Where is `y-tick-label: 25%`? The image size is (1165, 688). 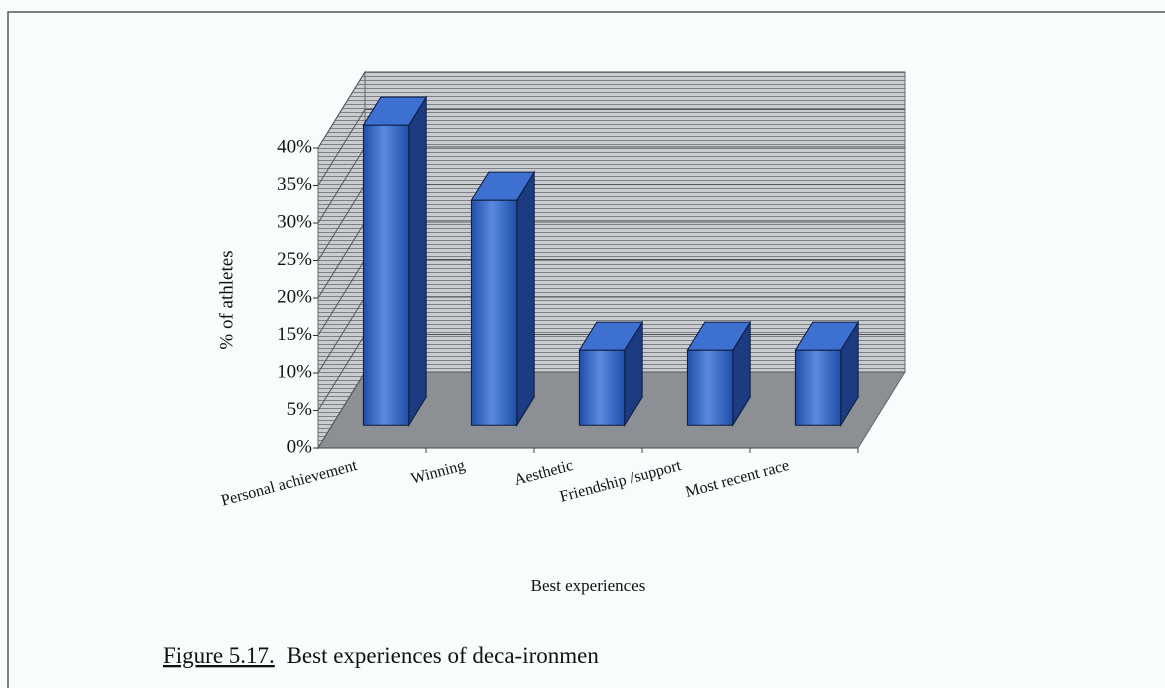 y-tick-label: 25% is located at coordinates (294, 259).